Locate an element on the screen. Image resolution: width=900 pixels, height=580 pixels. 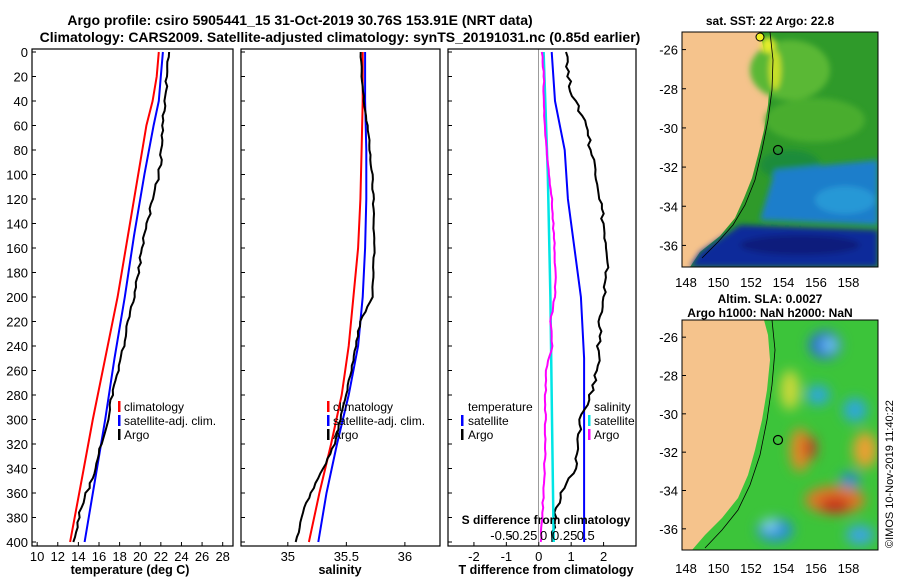
x-tick-label: 18 is located at coordinates (119, 556).